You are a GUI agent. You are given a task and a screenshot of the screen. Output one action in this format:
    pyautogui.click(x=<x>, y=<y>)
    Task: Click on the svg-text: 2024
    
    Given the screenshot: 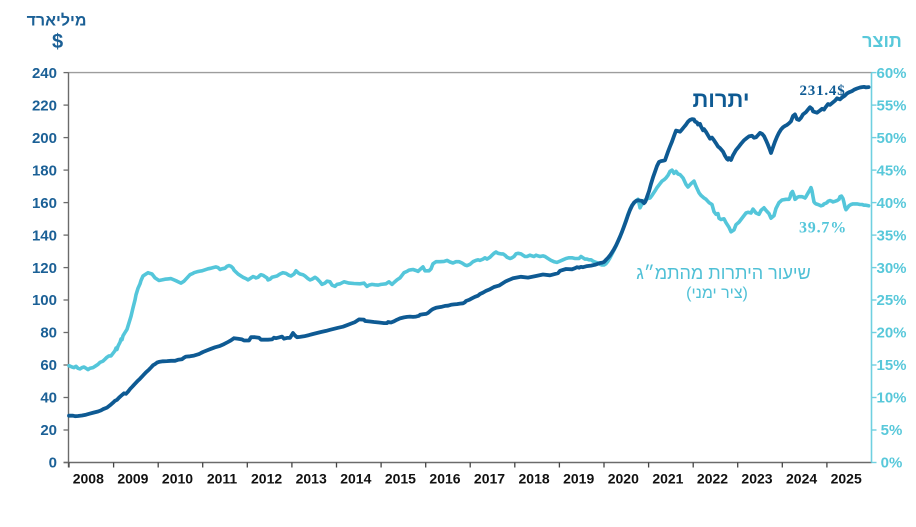 What is the action you would take?
    pyautogui.click(x=801, y=479)
    